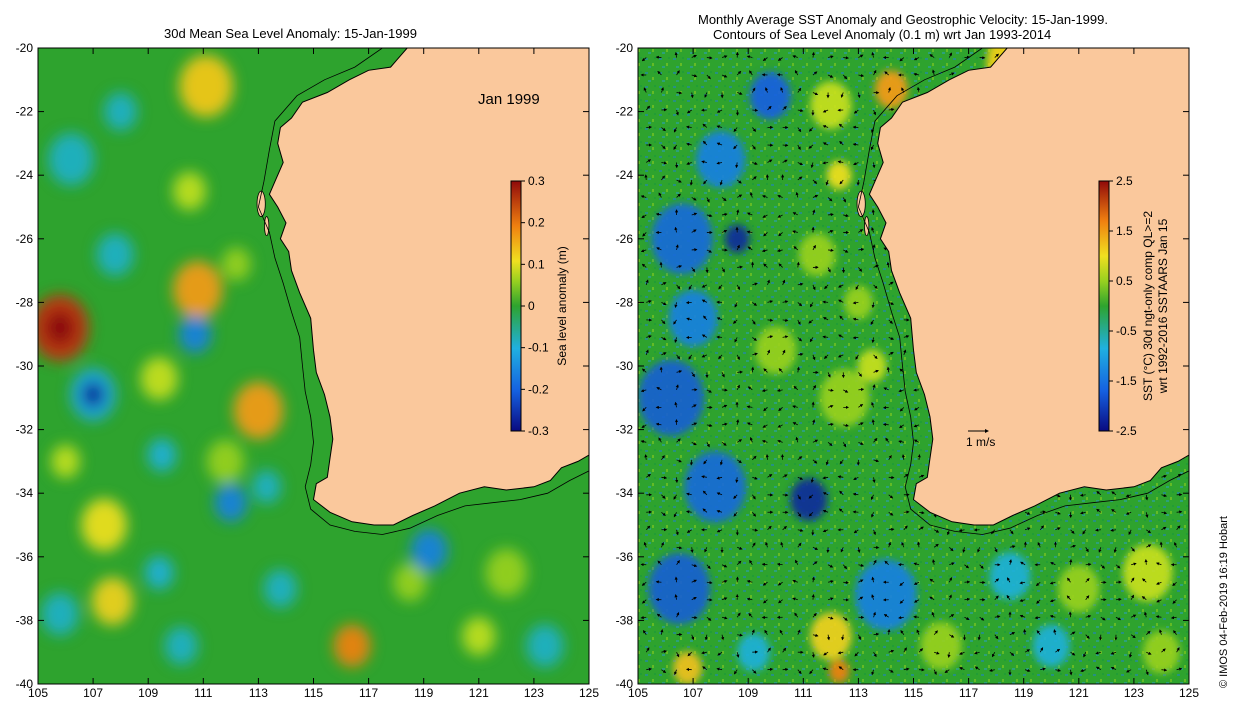 This screenshot has height=720, width=1250. Describe the element at coordinates (1224, 602) in the screenshot. I see `copyright-notice: © IMOS 04-Feb-2019 16:19 Hobart` at that location.